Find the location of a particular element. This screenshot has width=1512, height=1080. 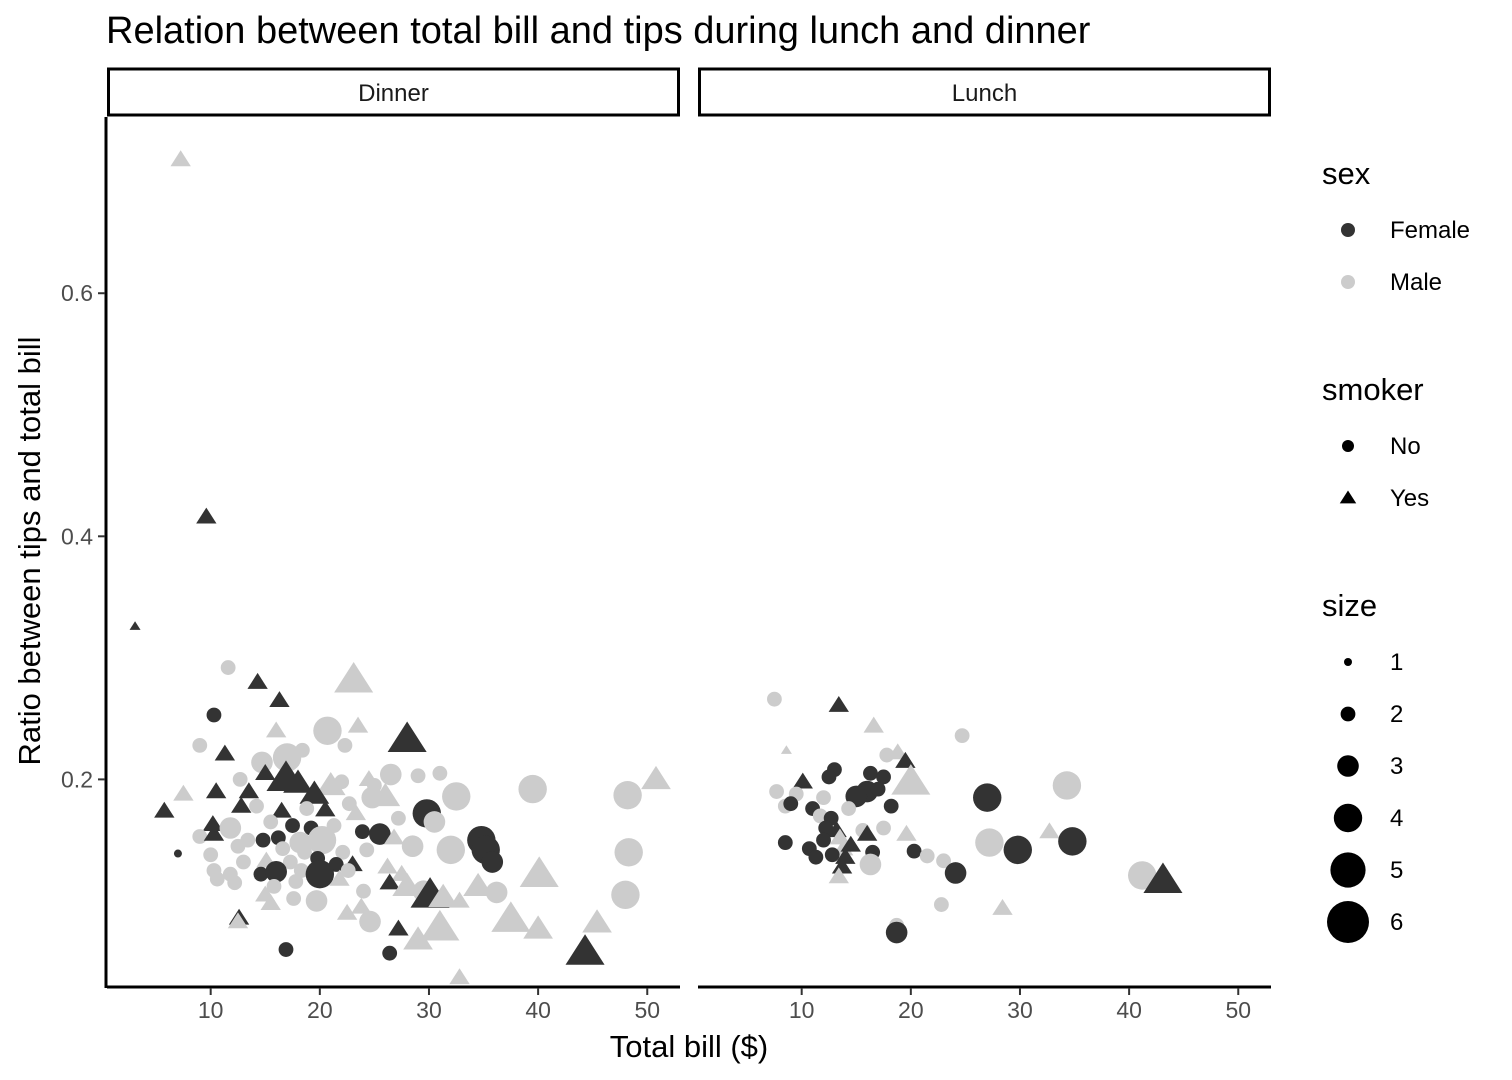

legend-label: 6 is located at coordinates (1396, 922).